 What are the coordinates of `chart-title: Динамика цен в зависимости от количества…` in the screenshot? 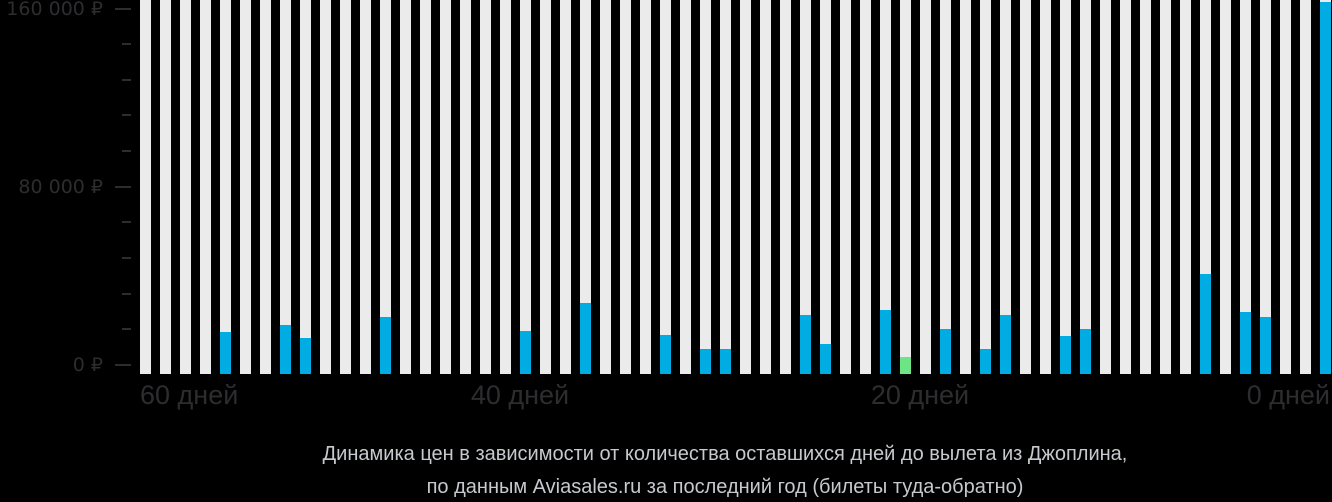 It's located at (725, 454).